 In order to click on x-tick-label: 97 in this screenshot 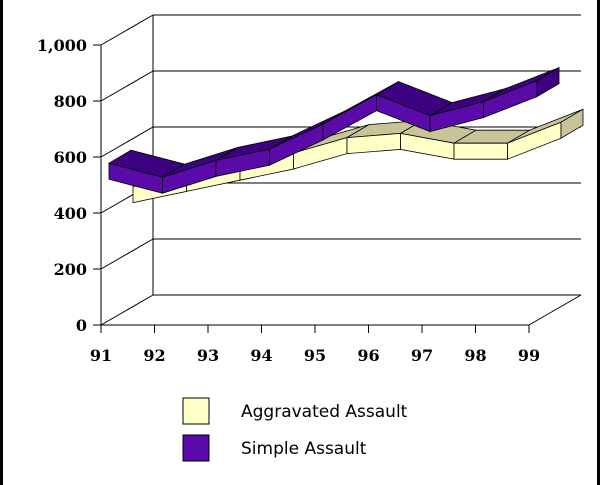, I will do `click(422, 355)`.